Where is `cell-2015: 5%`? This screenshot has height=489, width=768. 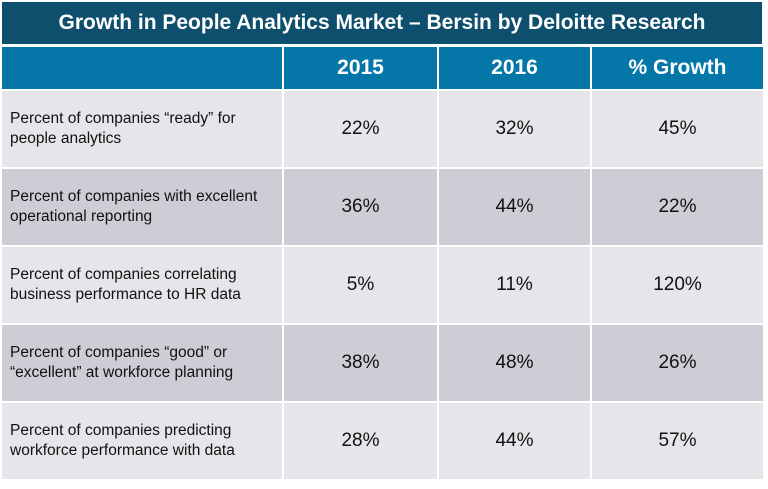 cell-2015: 5% is located at coordinates (360, 285).